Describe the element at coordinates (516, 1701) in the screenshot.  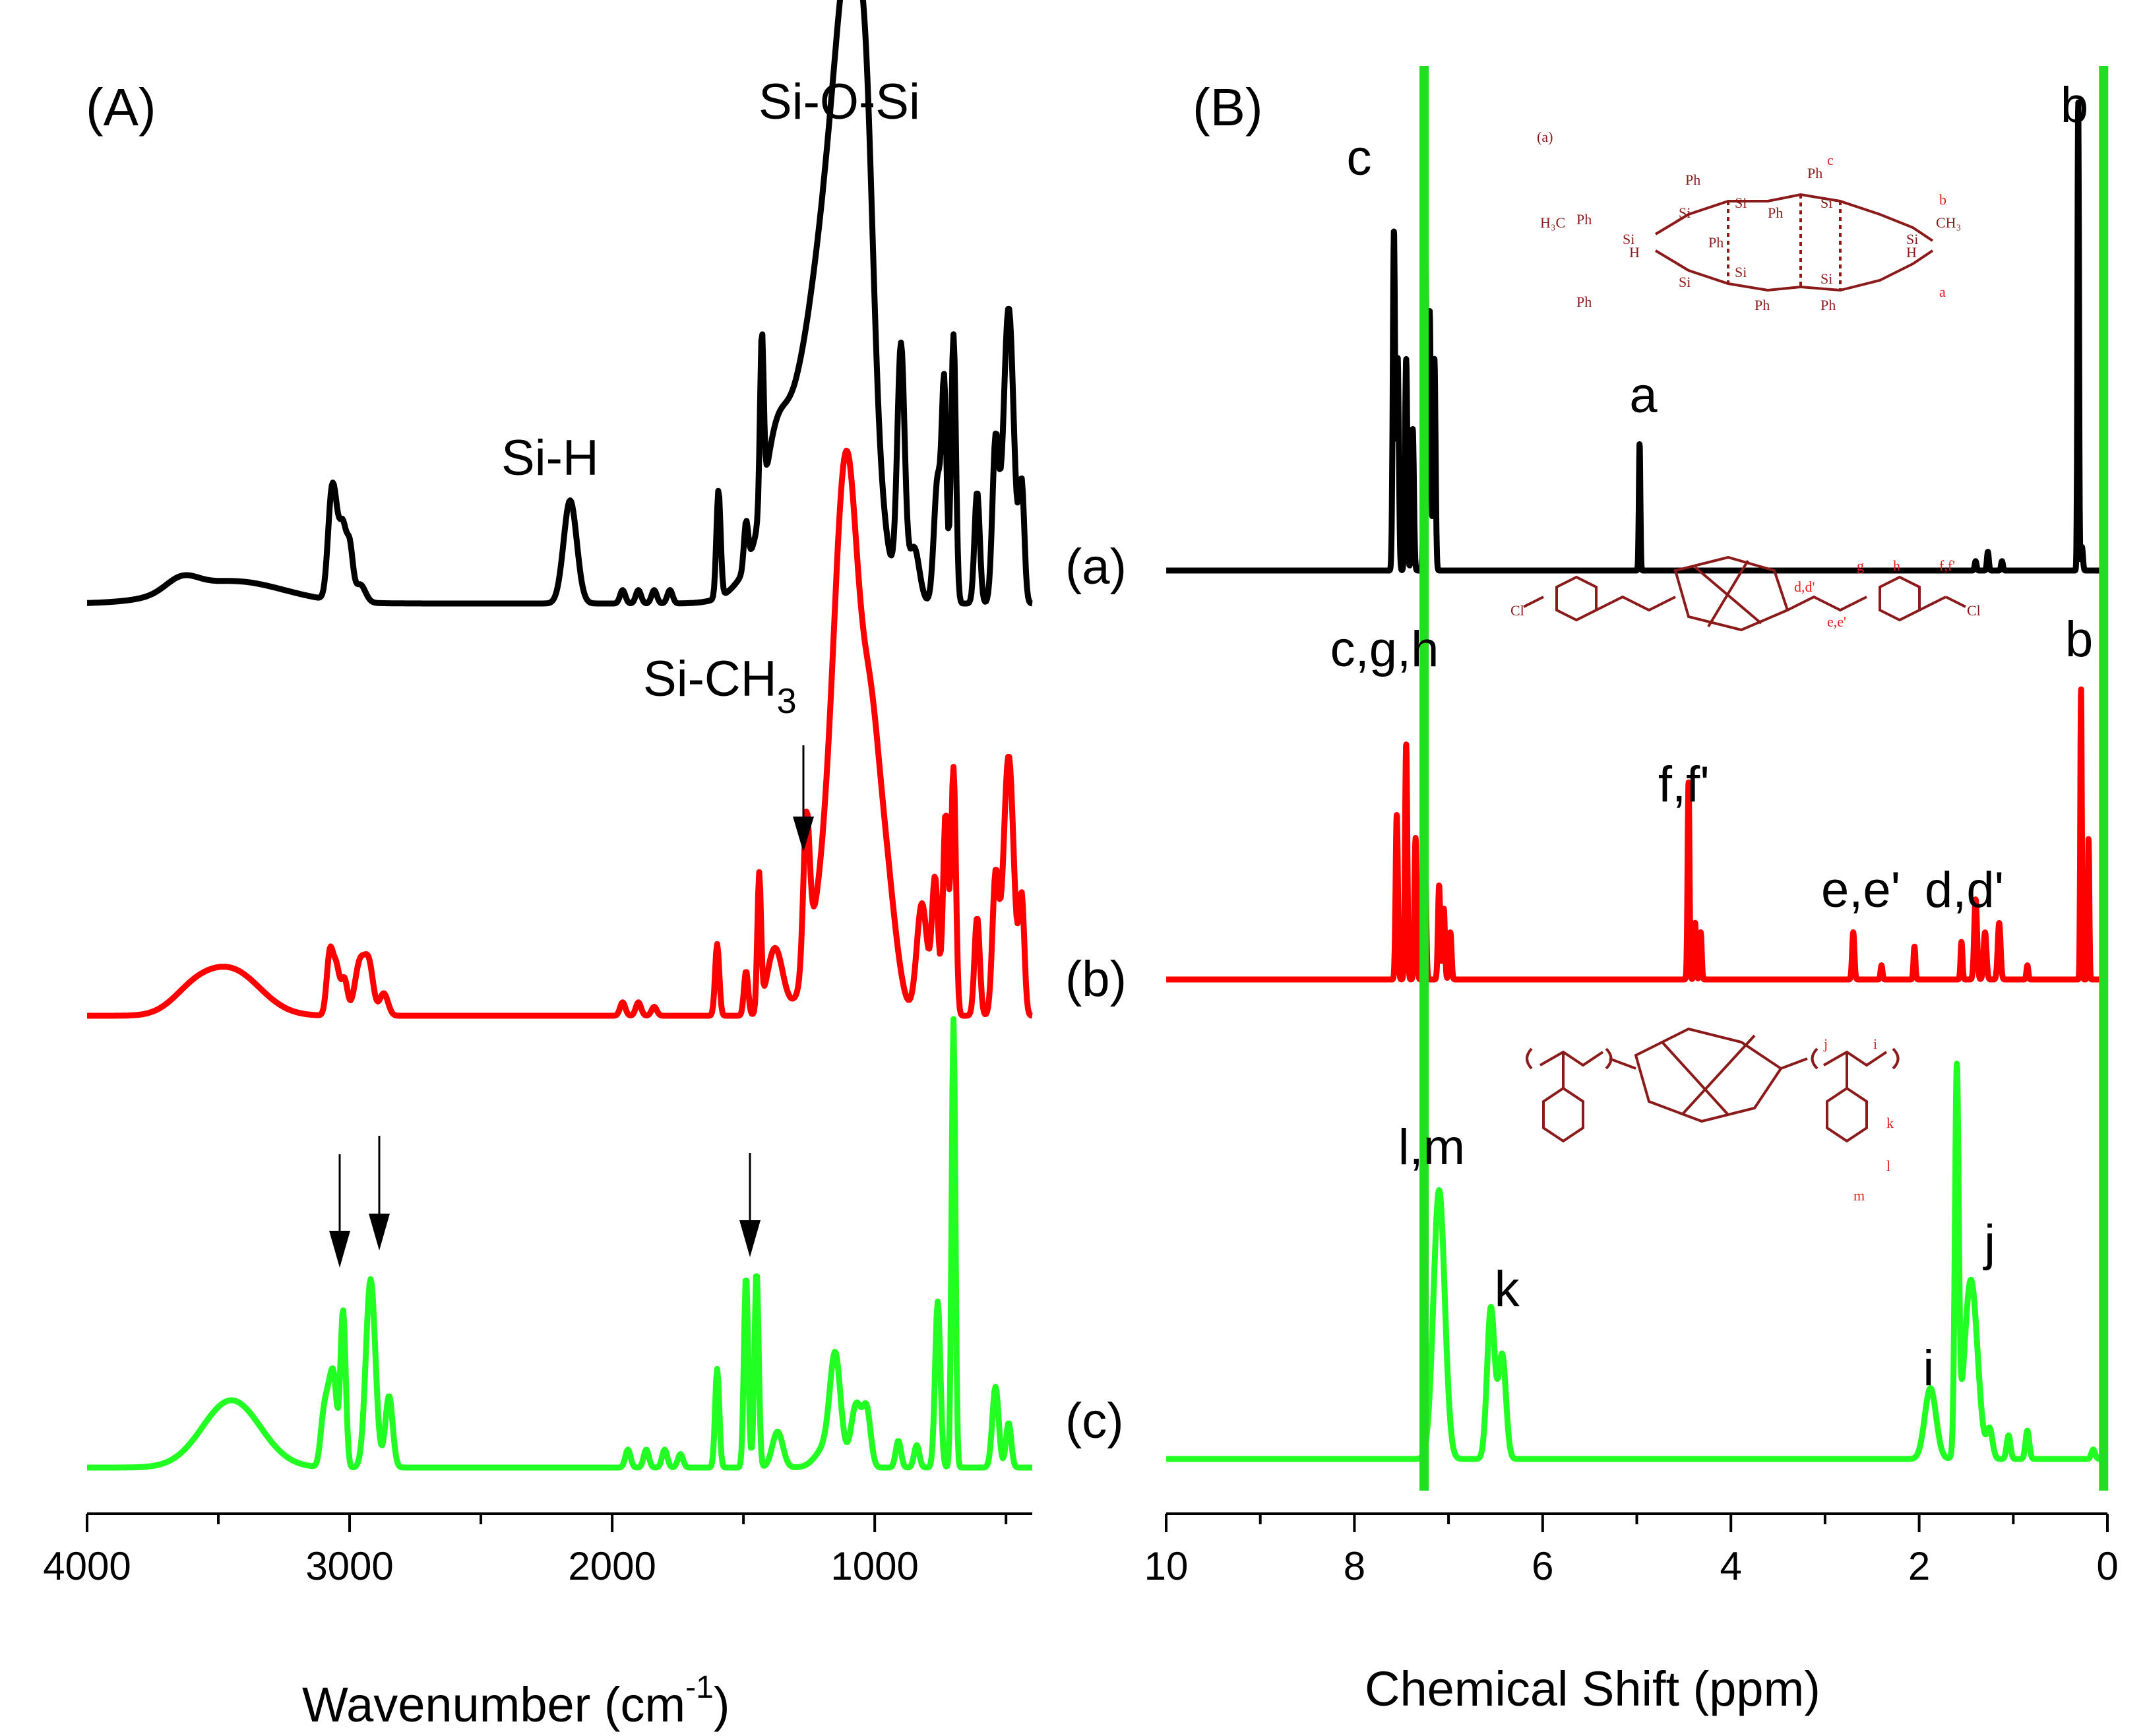
I see `ftir-x-axis-title: Wavenumber (cm-1)` at that location.